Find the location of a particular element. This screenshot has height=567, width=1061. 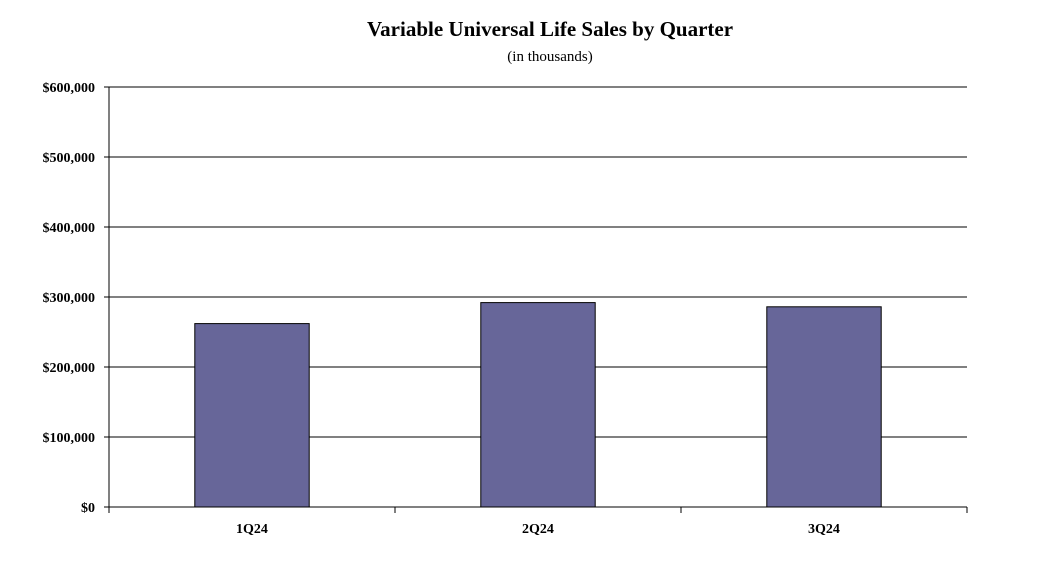

y-tick-label: $100,000 is located at coordinates (69, 438).